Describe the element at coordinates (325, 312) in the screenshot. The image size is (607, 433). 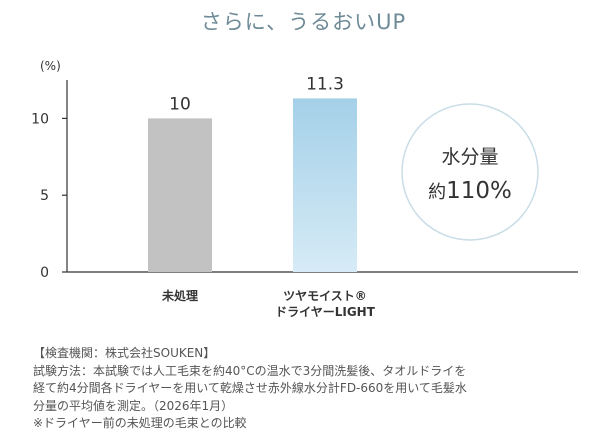
I see `x-category-label: ドライヤーLIGHT` at that location.